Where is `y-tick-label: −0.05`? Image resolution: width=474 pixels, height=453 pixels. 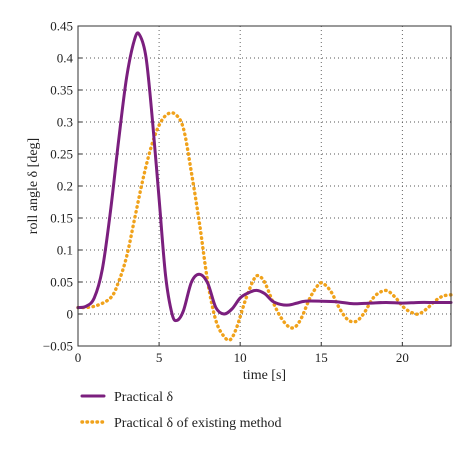 y-tick-label: −0.05 is located at coordinates (58, 346).